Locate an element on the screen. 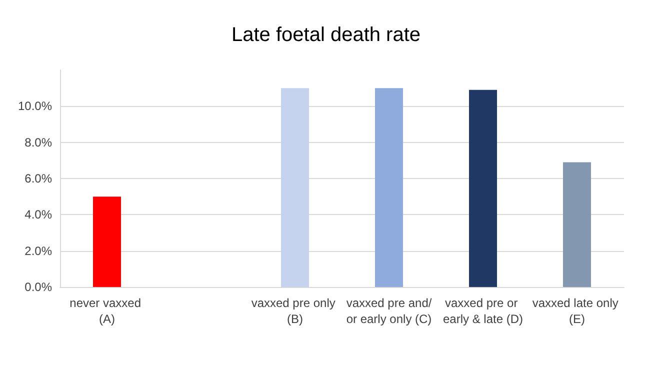 The height and width of the screenshot is (365, 652). y-tick-label: 6.0% is located at coordinates (38, 179).